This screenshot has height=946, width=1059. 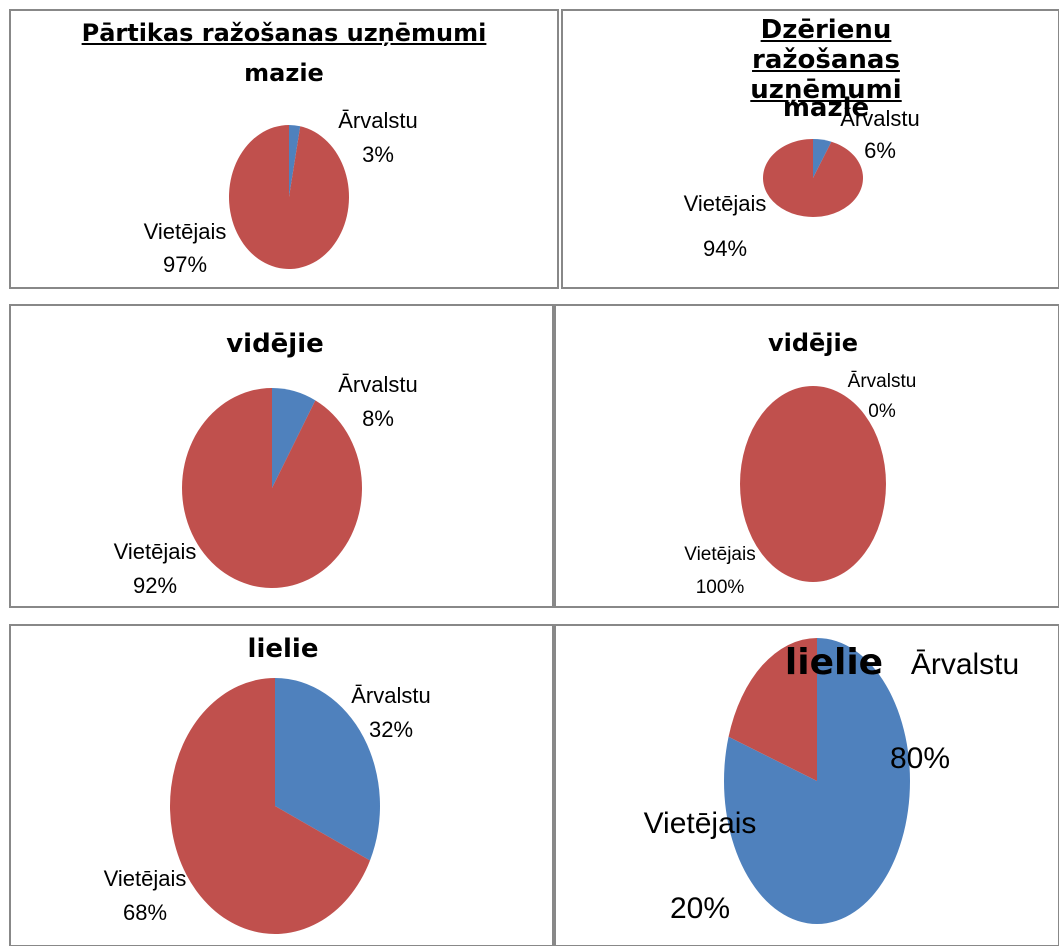 I want to click on panel, so click(x=810, y=149).